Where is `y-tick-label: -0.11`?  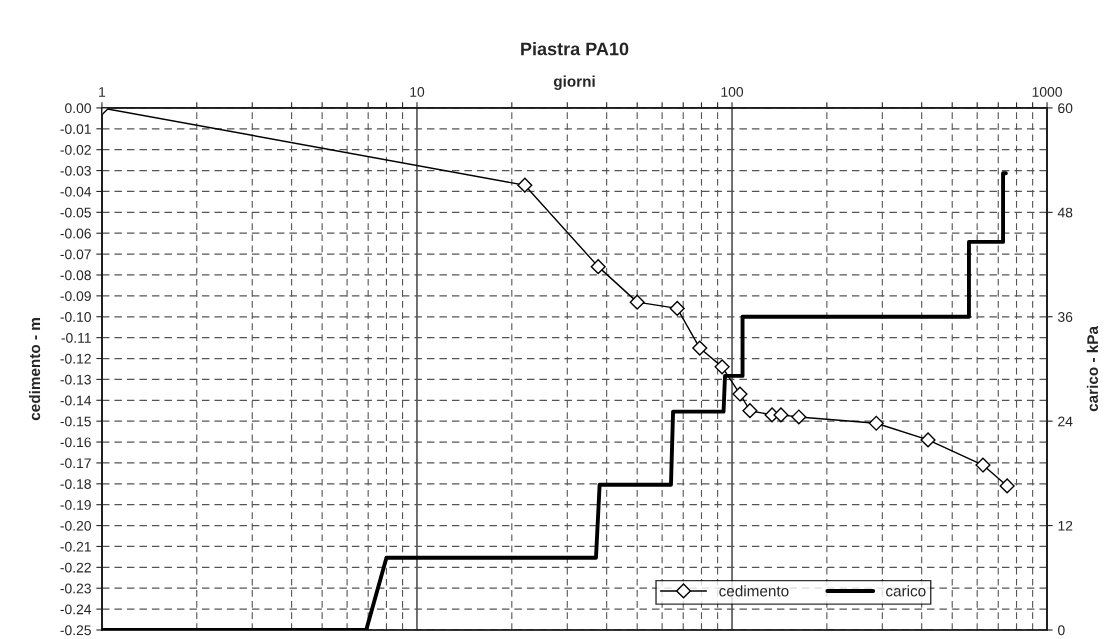
y-tick-label: -0.11 is located at coordinates (76, 337).